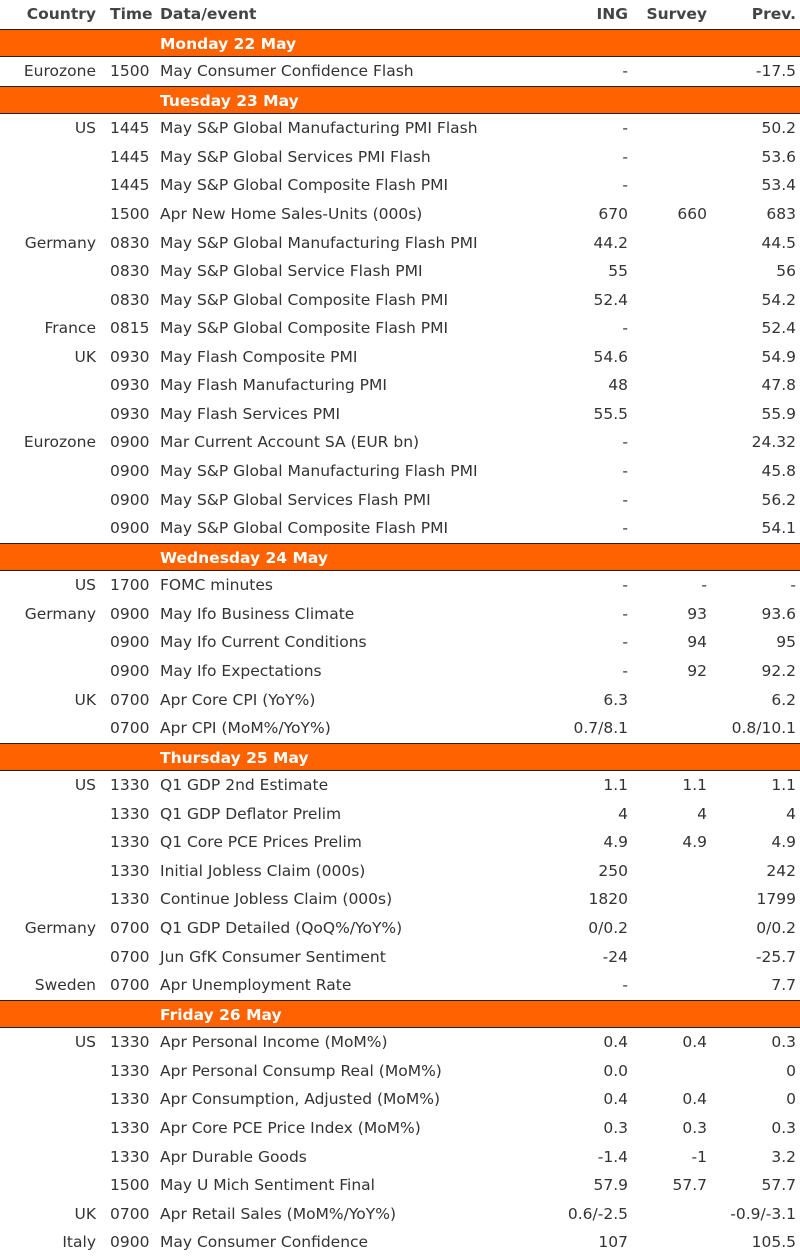 The height and width of the screenshot is (1257, 800). Describe the element at coordinates (615, 1070) in the screenshot. I see `cell-ing: 0.0` at that location.